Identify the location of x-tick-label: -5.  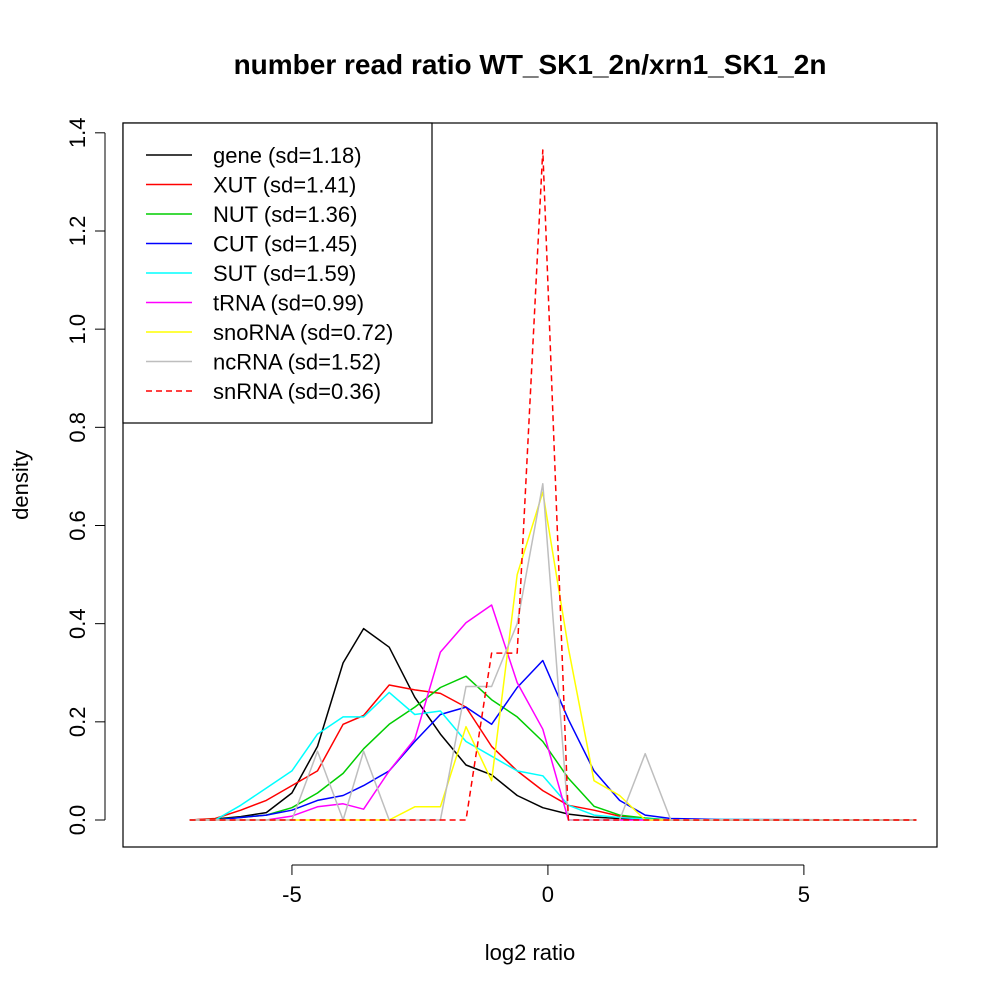
(292, 894).